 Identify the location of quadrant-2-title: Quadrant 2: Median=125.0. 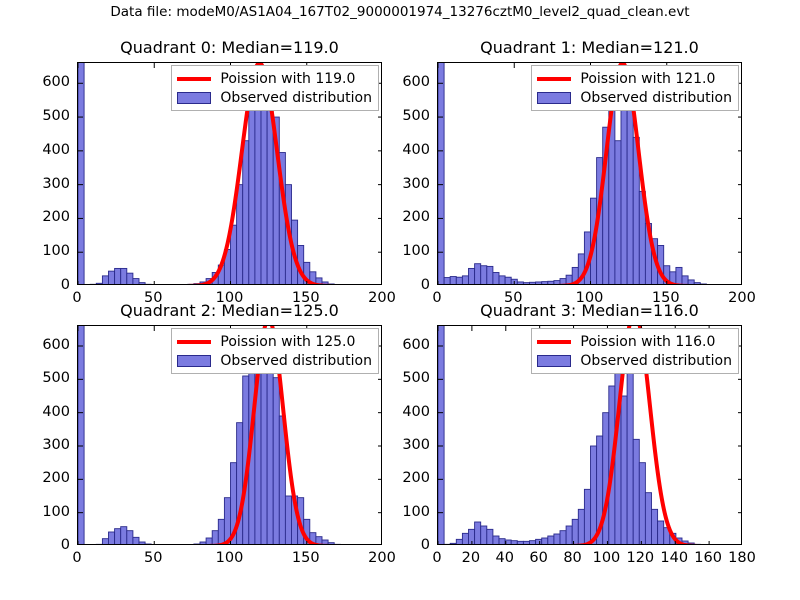
(229, 310).